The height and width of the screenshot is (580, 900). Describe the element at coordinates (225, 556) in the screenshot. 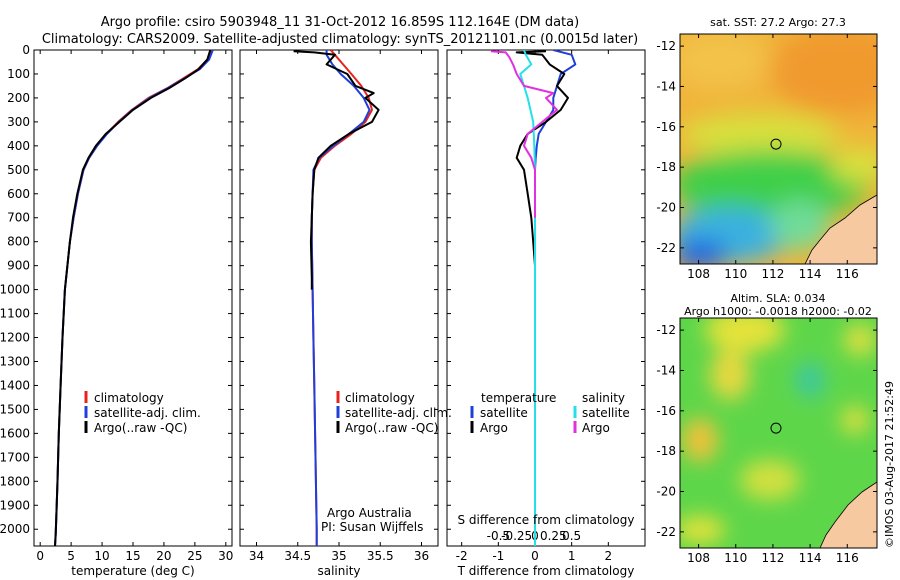

I see `temp-xtick-label: 30` at that location.